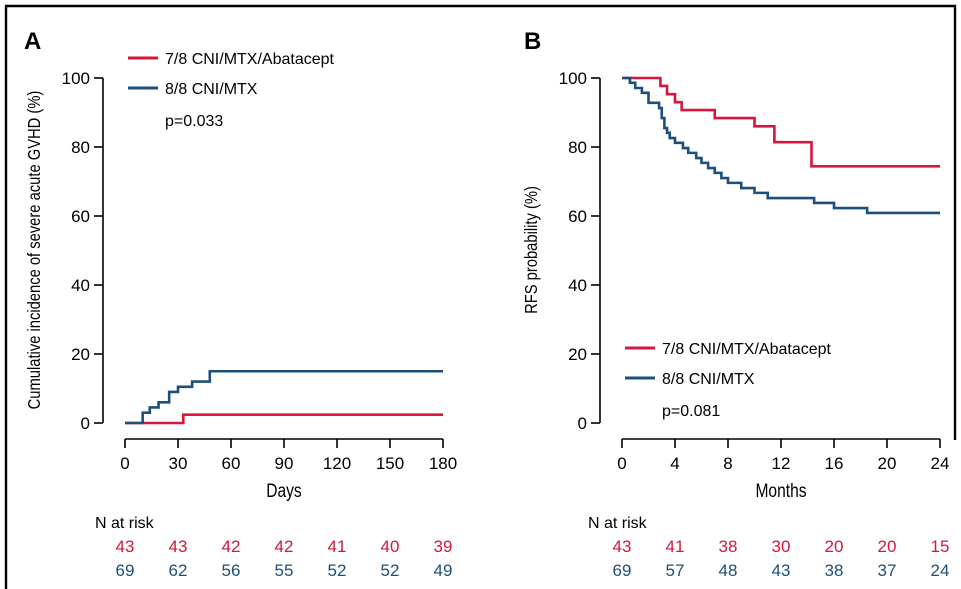 The width and height of the screenshot is (961, 589). Describe the element at coordinates (532, 250) in the screenshot. I see `panel-b-y-axis-title: RFS probability (%)` at that location.